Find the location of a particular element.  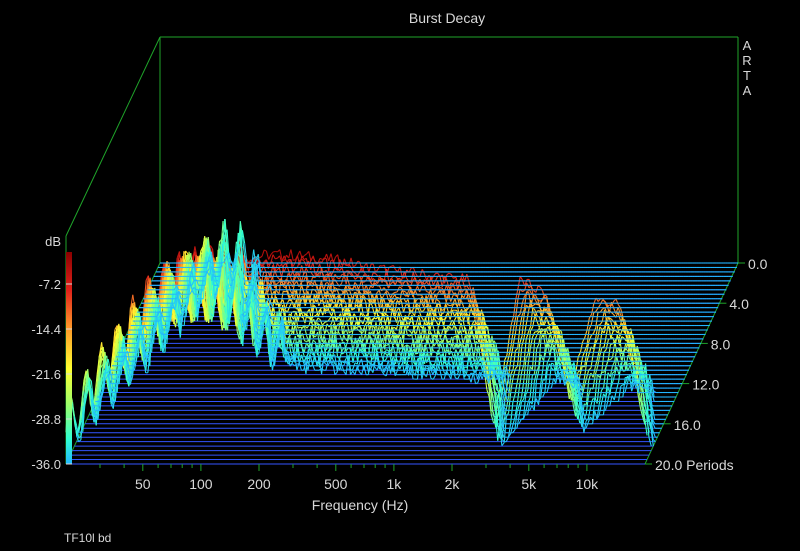

side-right-edge is located at coordinates (691, 363).